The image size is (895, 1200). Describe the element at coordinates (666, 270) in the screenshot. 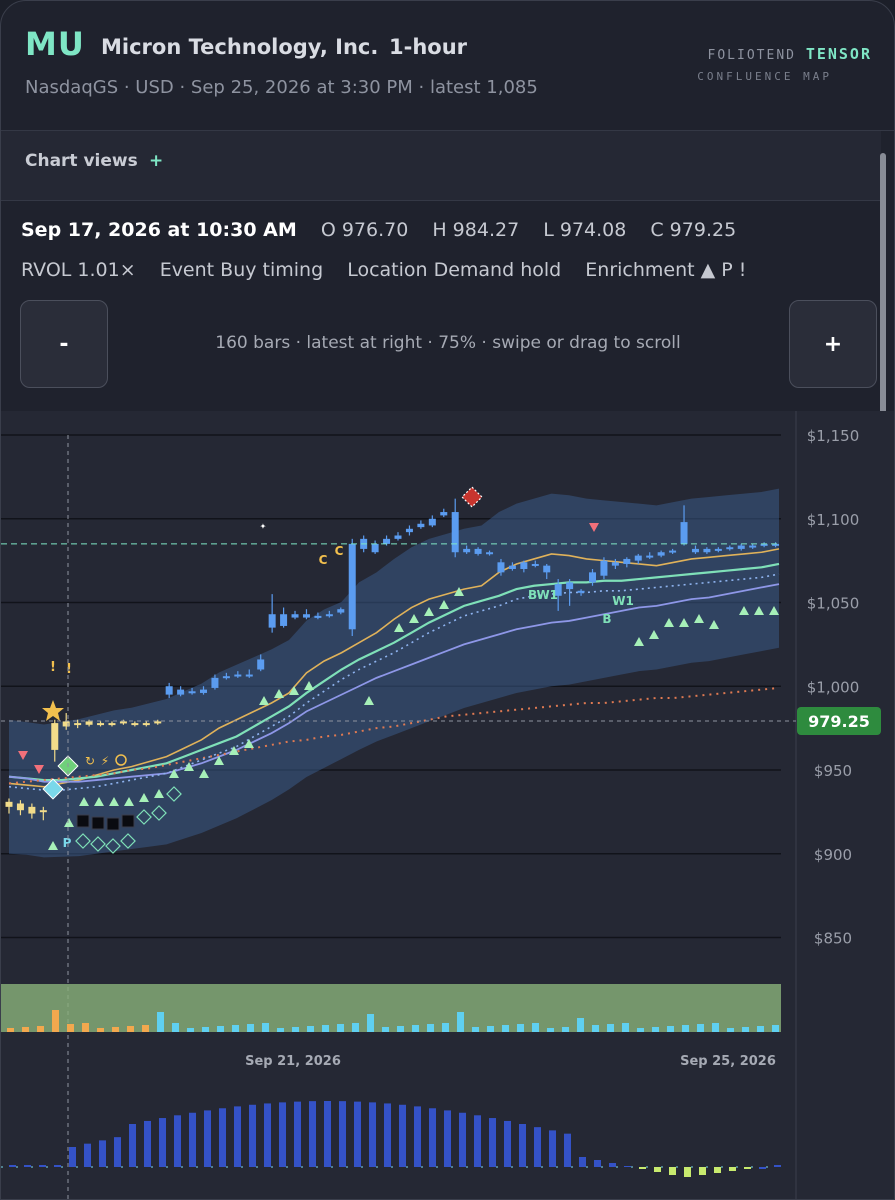

I see `enrichment-value: Enrichment ▲ P !` at that location.